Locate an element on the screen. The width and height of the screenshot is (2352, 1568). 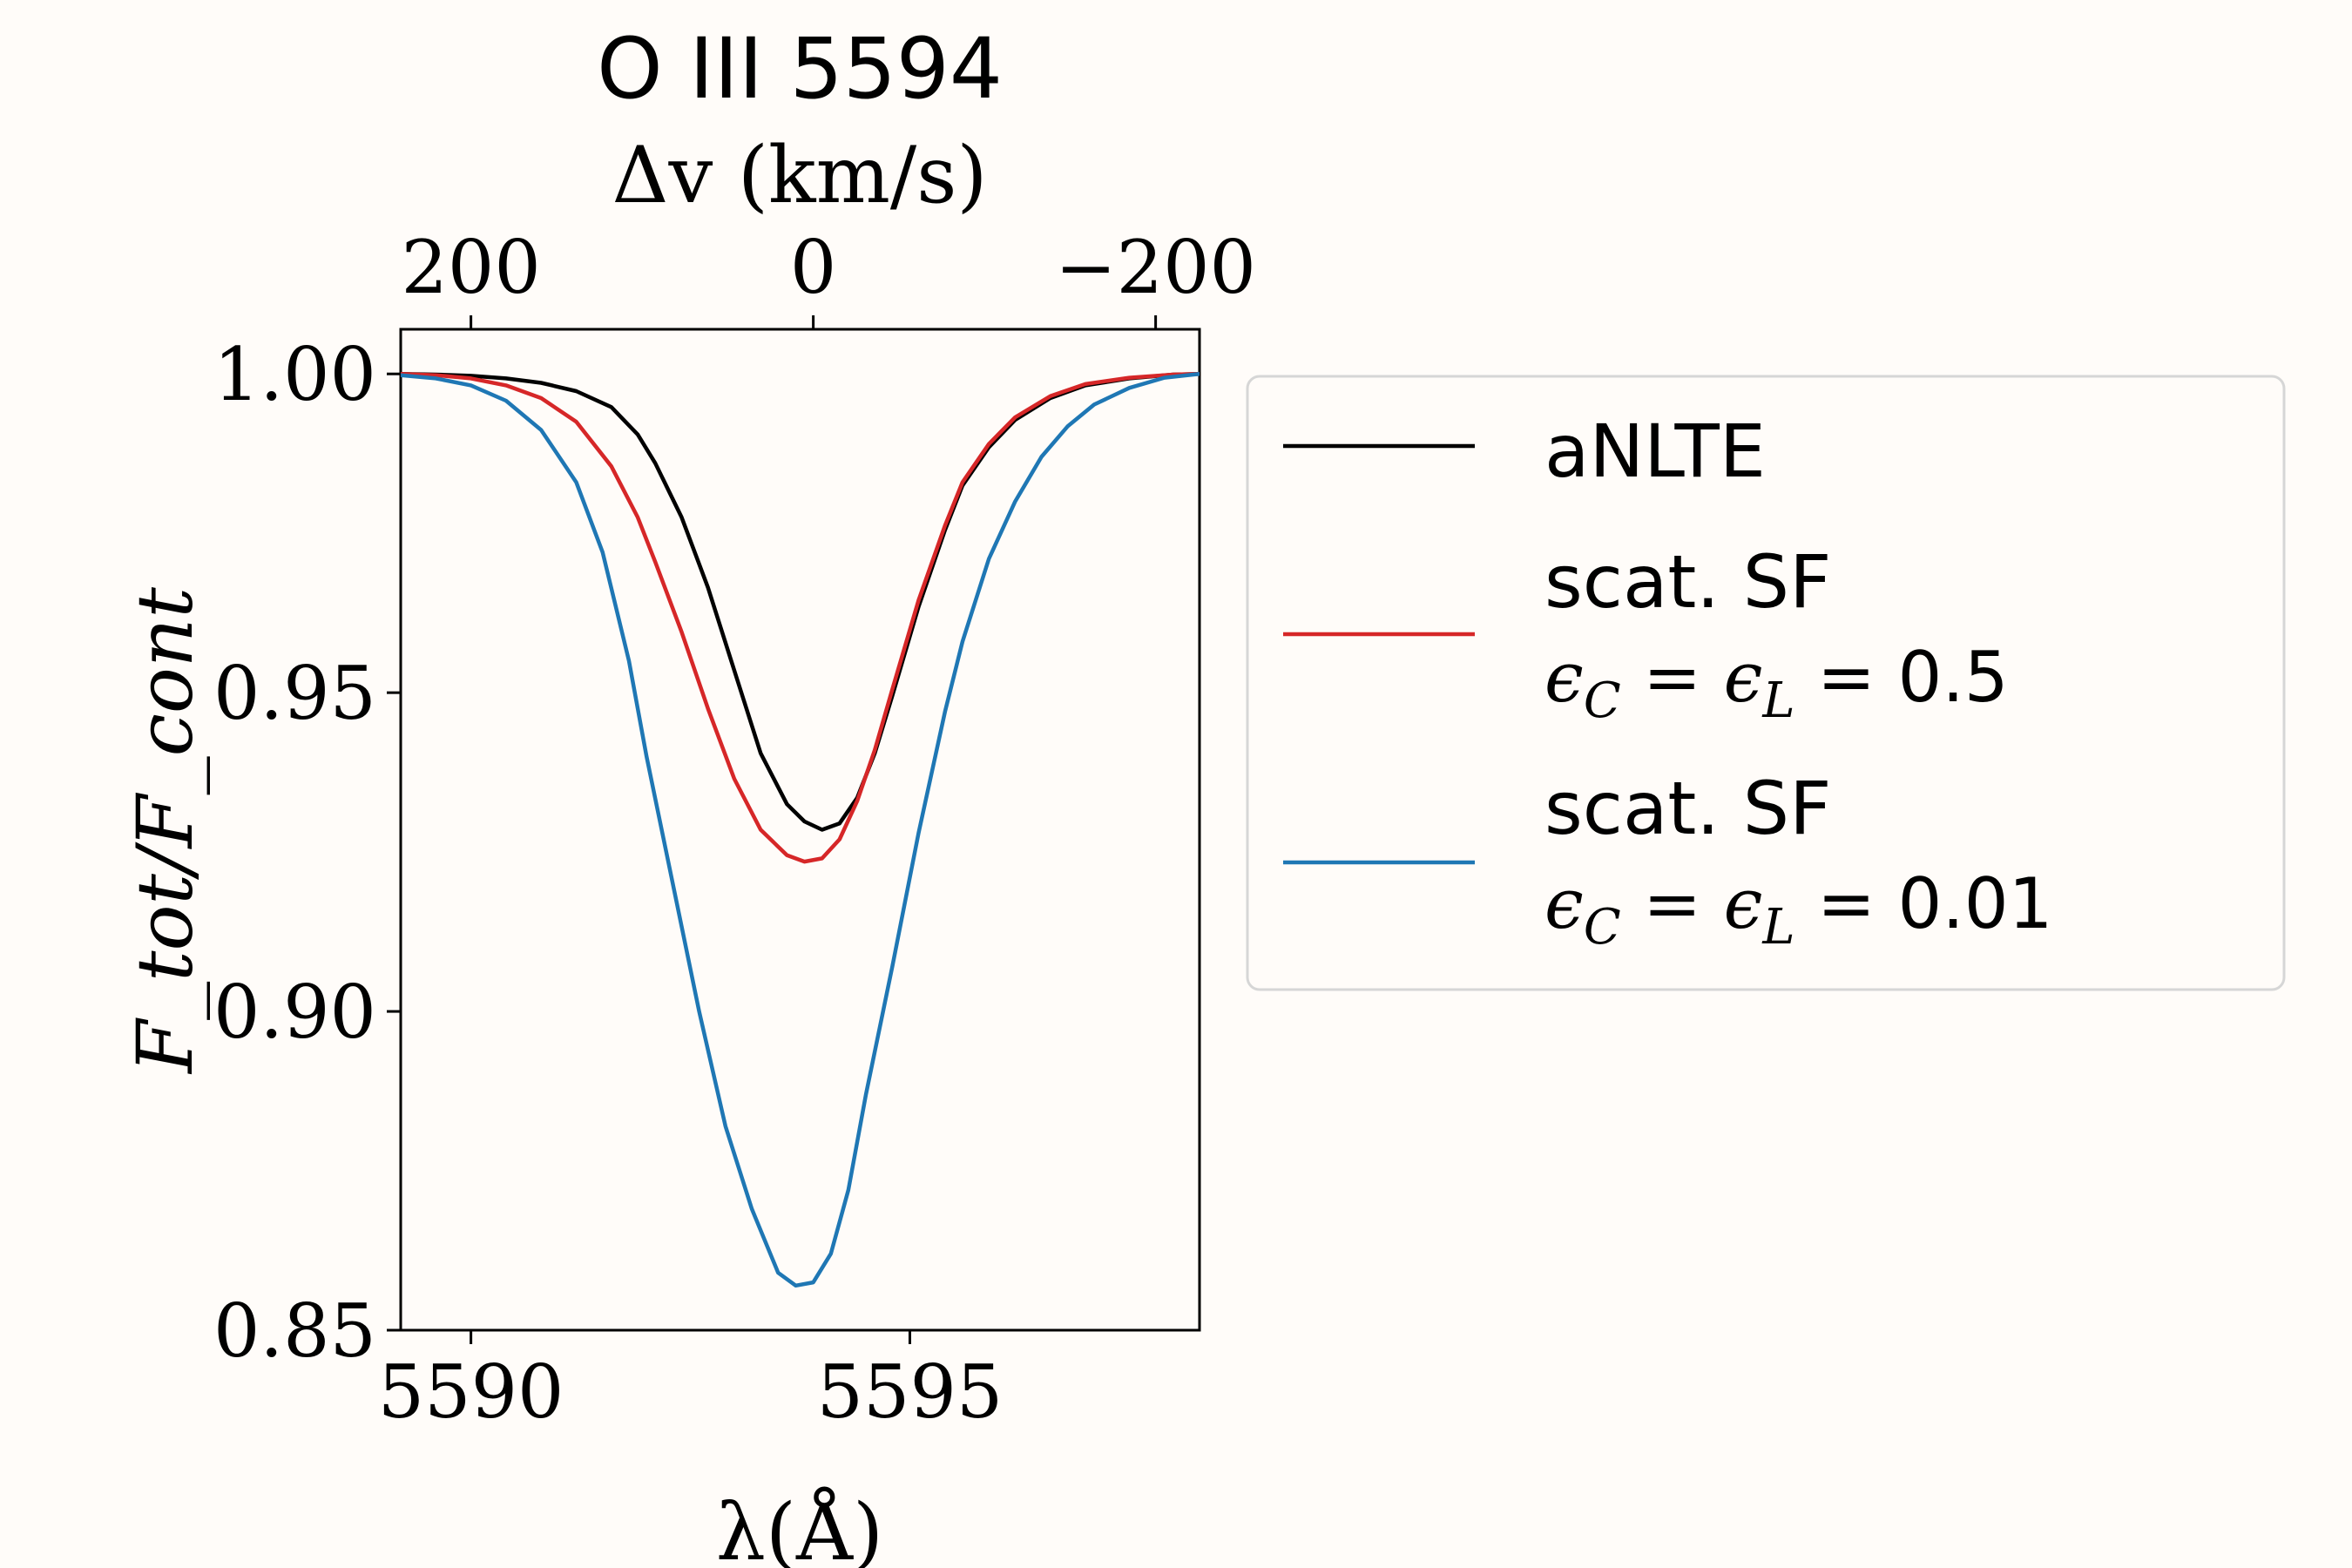
x-axis-ticks: 5590 5595 is located at coordinates (691, 1382).